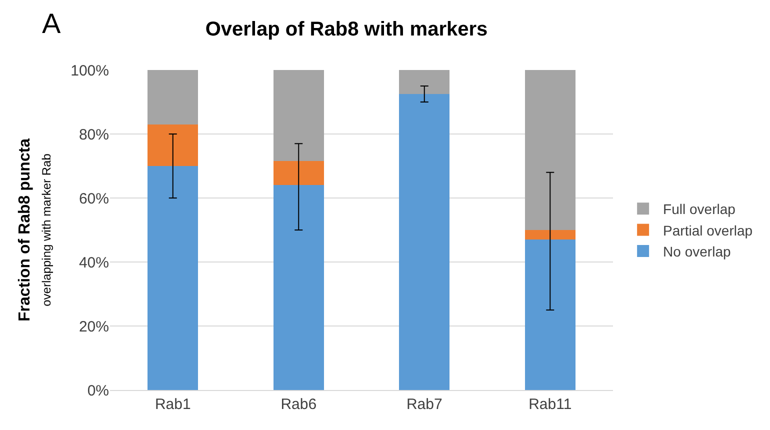  What do you see at coordinates (93, 263) in the screenshot?
I see `y-tick-label: 40%` at bounding box center [93, 263].